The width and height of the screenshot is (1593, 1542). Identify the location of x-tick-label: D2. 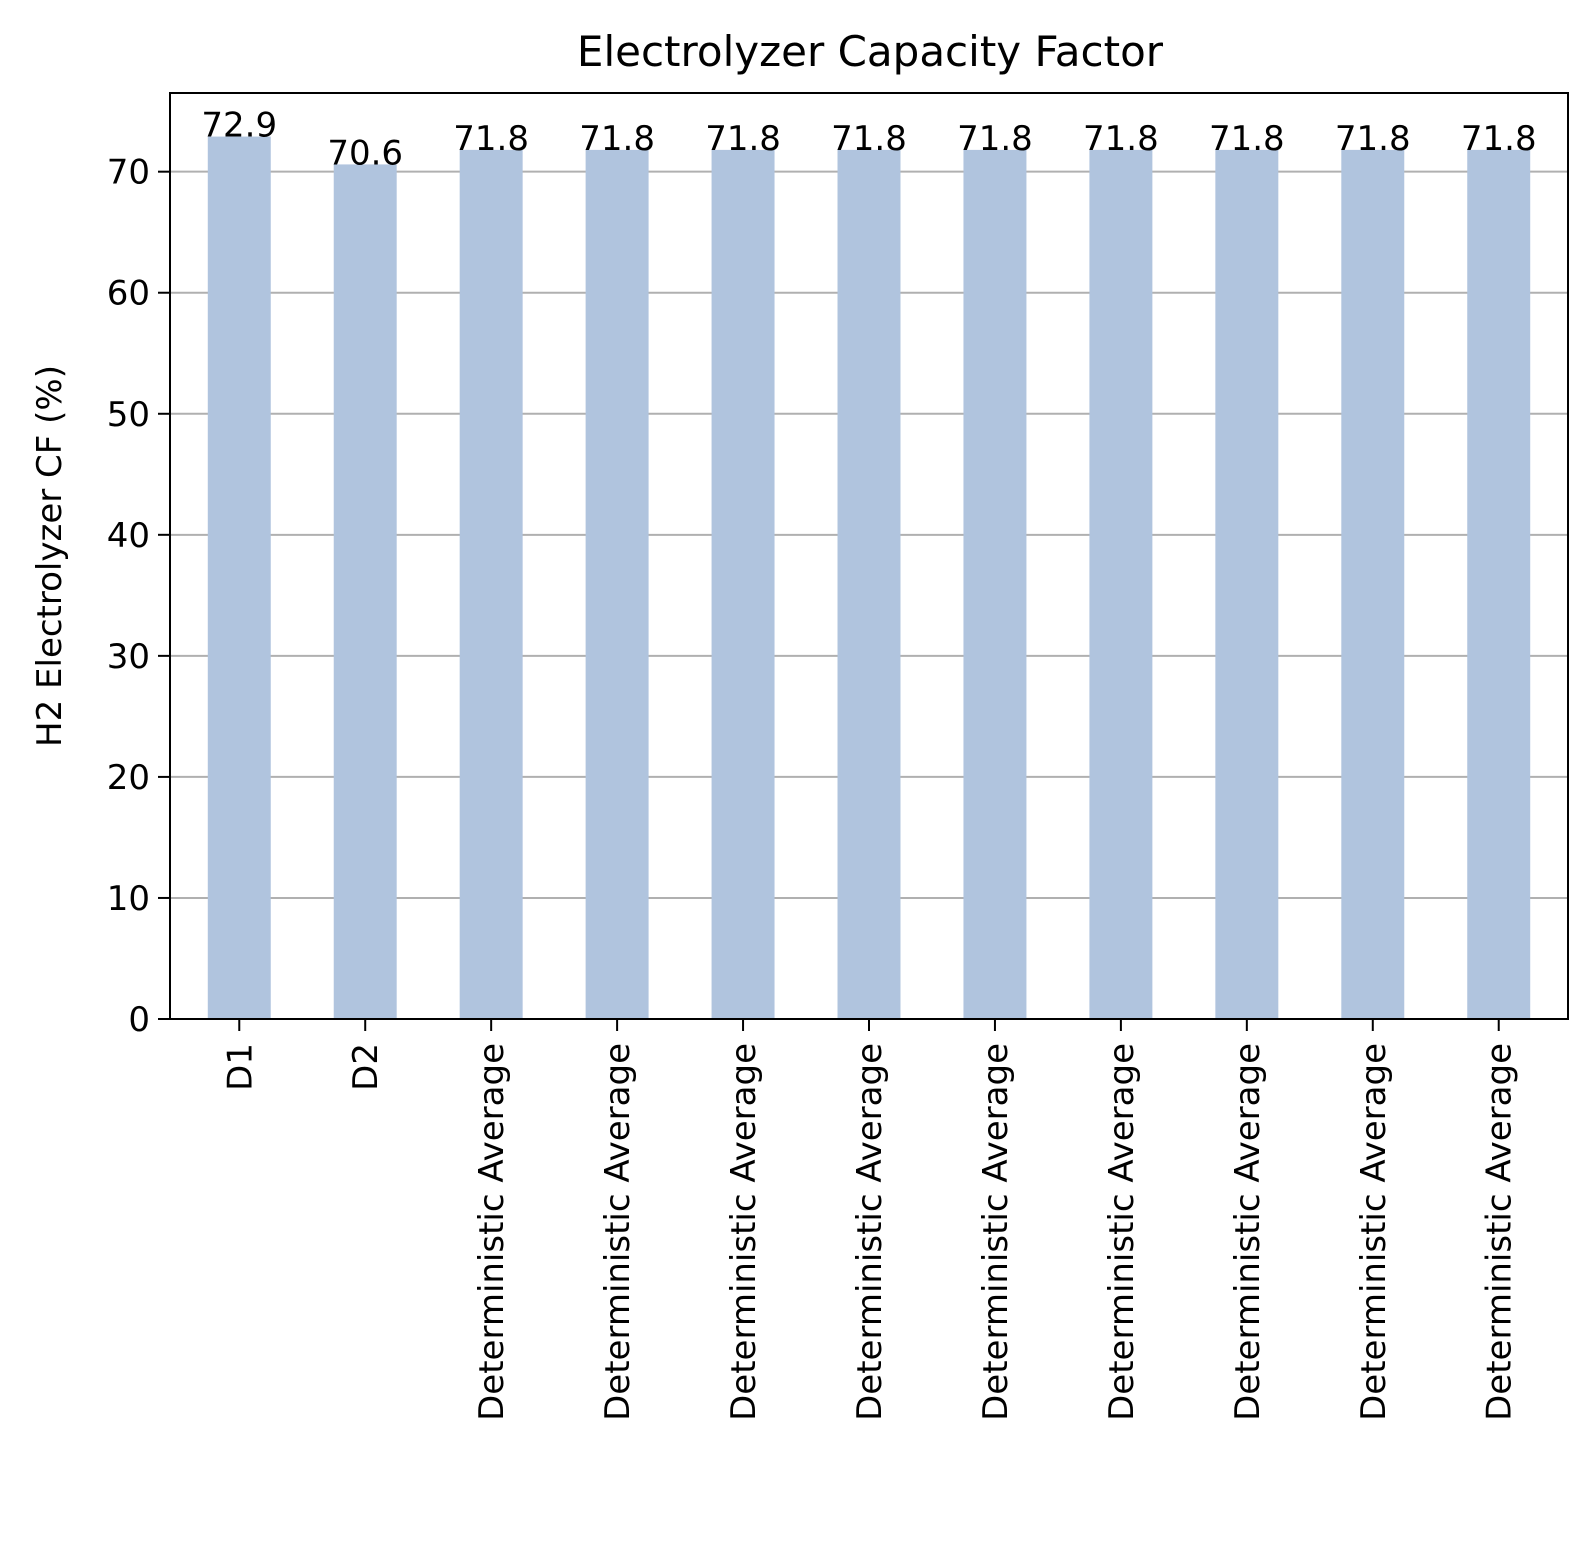
(366, 1067).